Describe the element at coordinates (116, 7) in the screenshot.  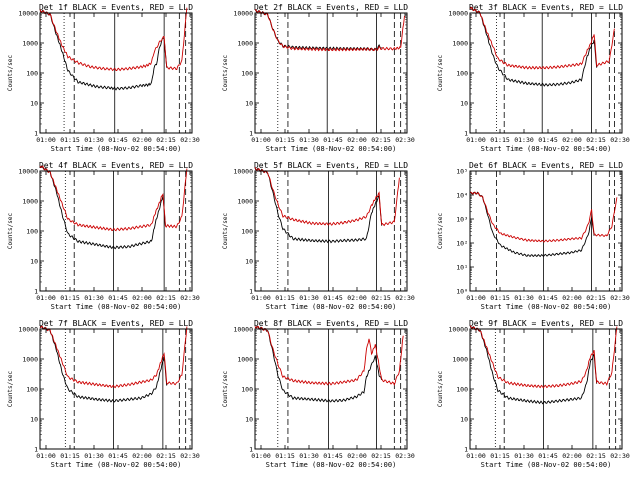
I see `panel-title: Det 1f BLACK = Events, RED = LLD` at that location.